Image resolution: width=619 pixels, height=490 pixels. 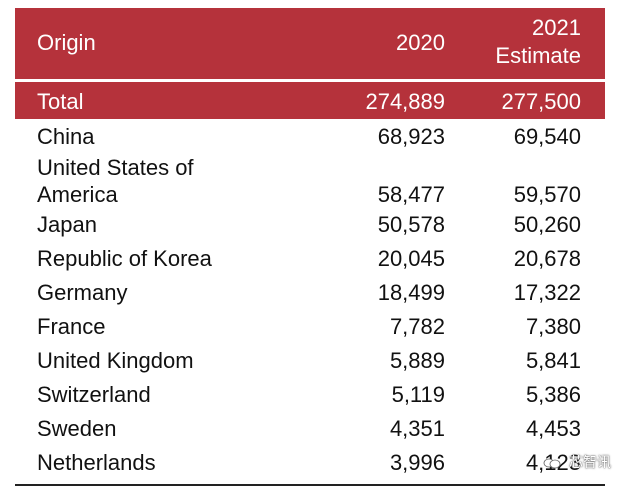 What do you see at coordinates (553, 360) in the screenshot?
I see `row-2021: 5,841` at bounding box center [553, 360].